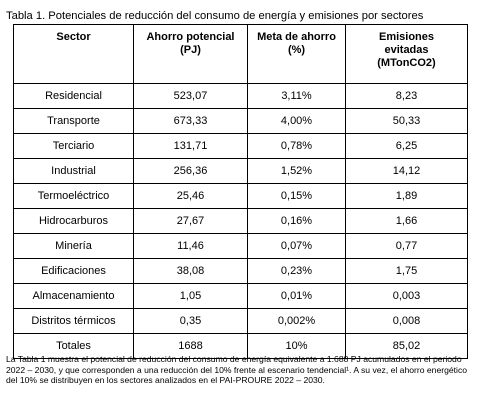 This screenshot has width=479, height=402. I want to click on table-cell: 1,05, so click(190, 296).